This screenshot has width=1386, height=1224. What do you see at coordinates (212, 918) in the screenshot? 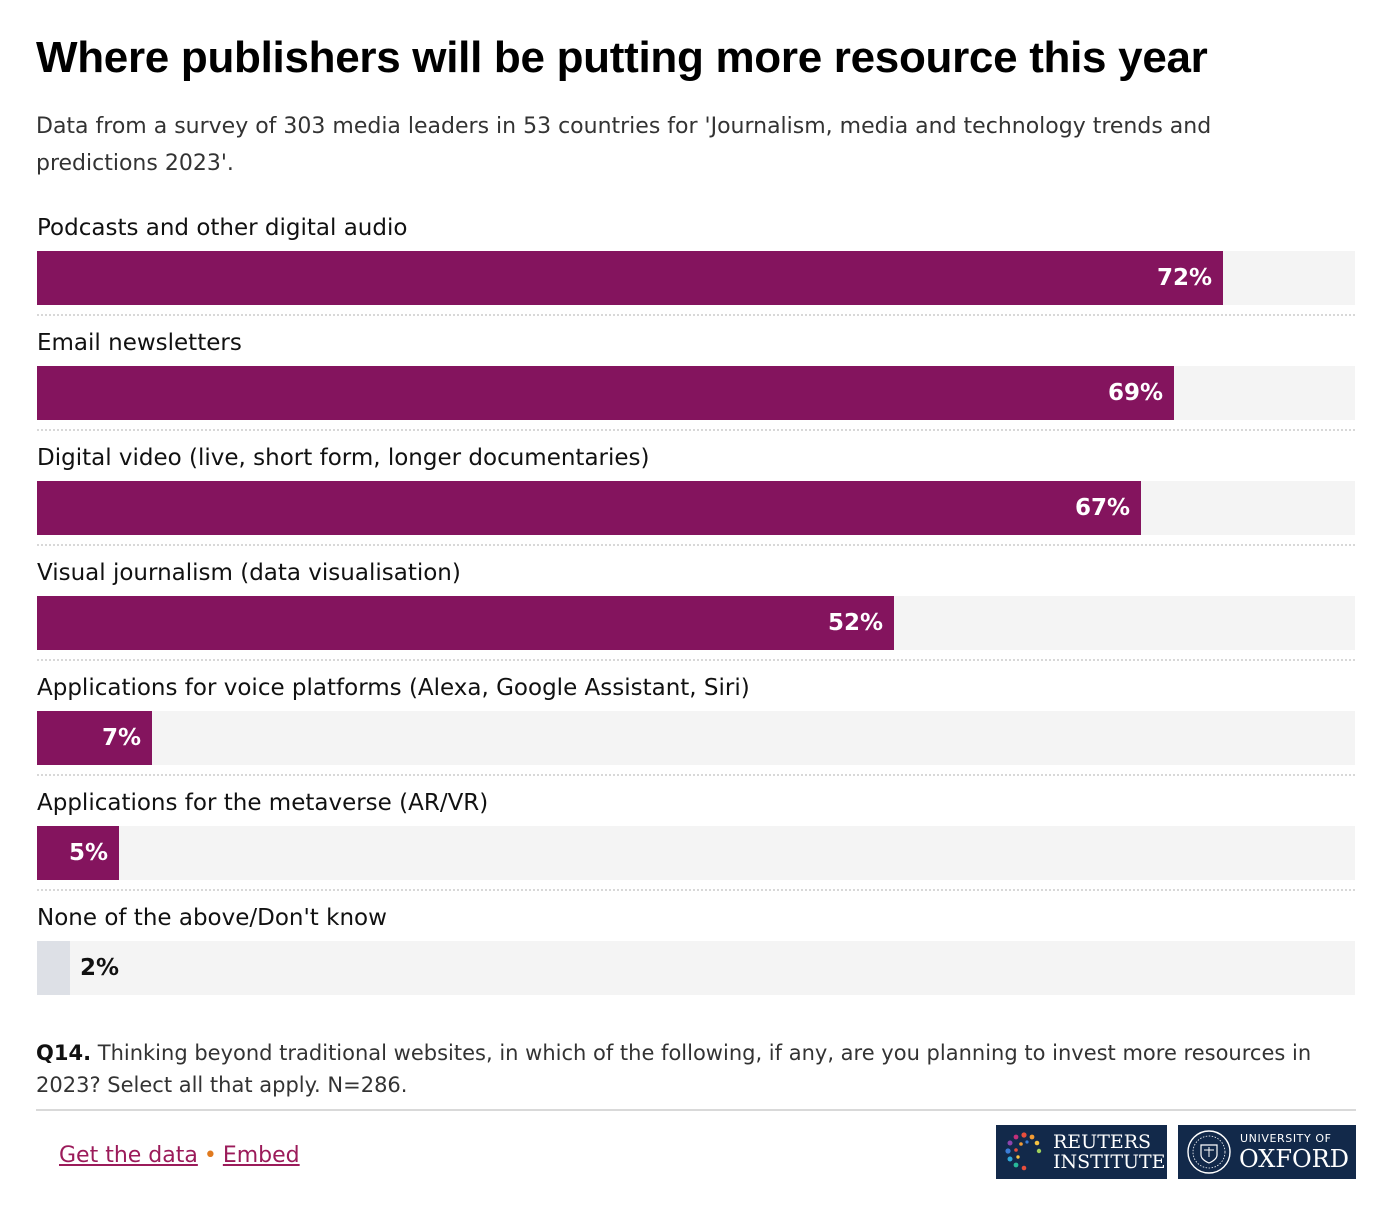
I see `category-label: None of the above/Don't know` at bounding box center [212, 918].